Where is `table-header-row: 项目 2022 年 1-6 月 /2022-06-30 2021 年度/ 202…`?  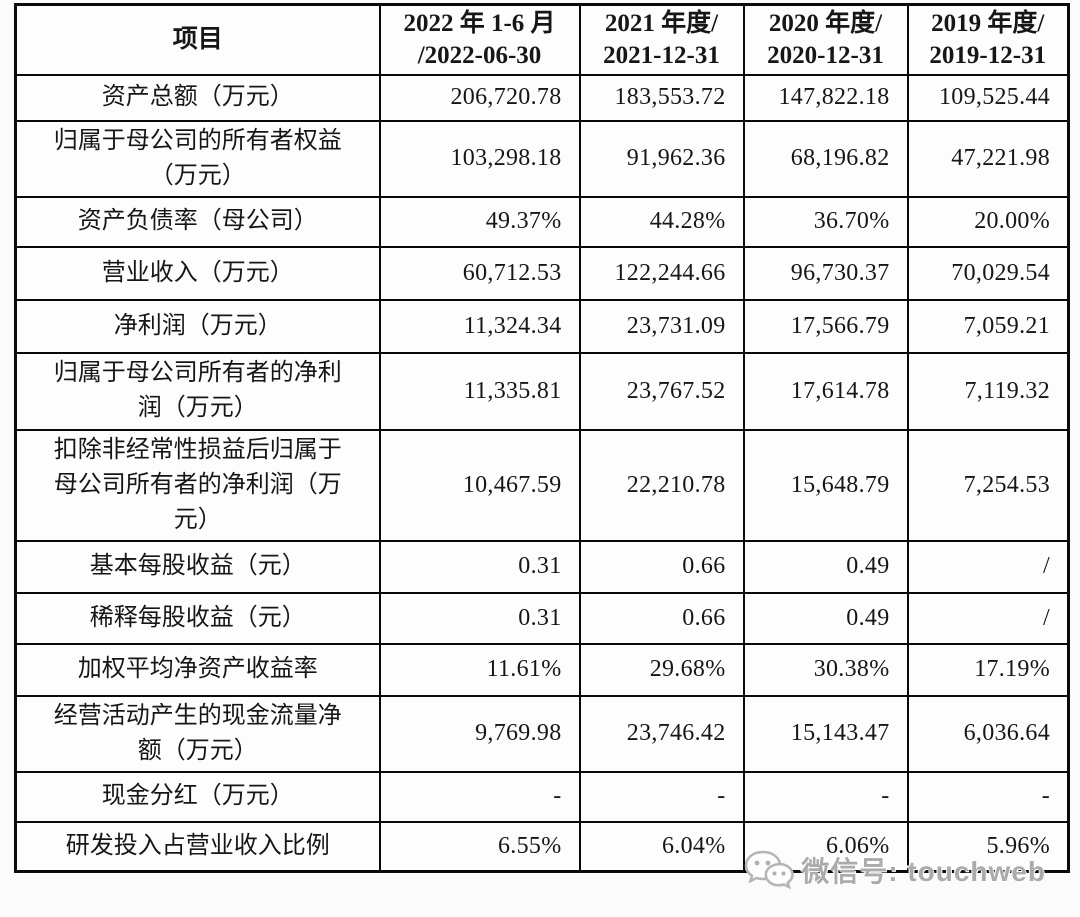 table-header-row: 项目 2022 年 1-6 月 /2022-06-30 2021 年度/ 202… is located at coordinates (542, 39).